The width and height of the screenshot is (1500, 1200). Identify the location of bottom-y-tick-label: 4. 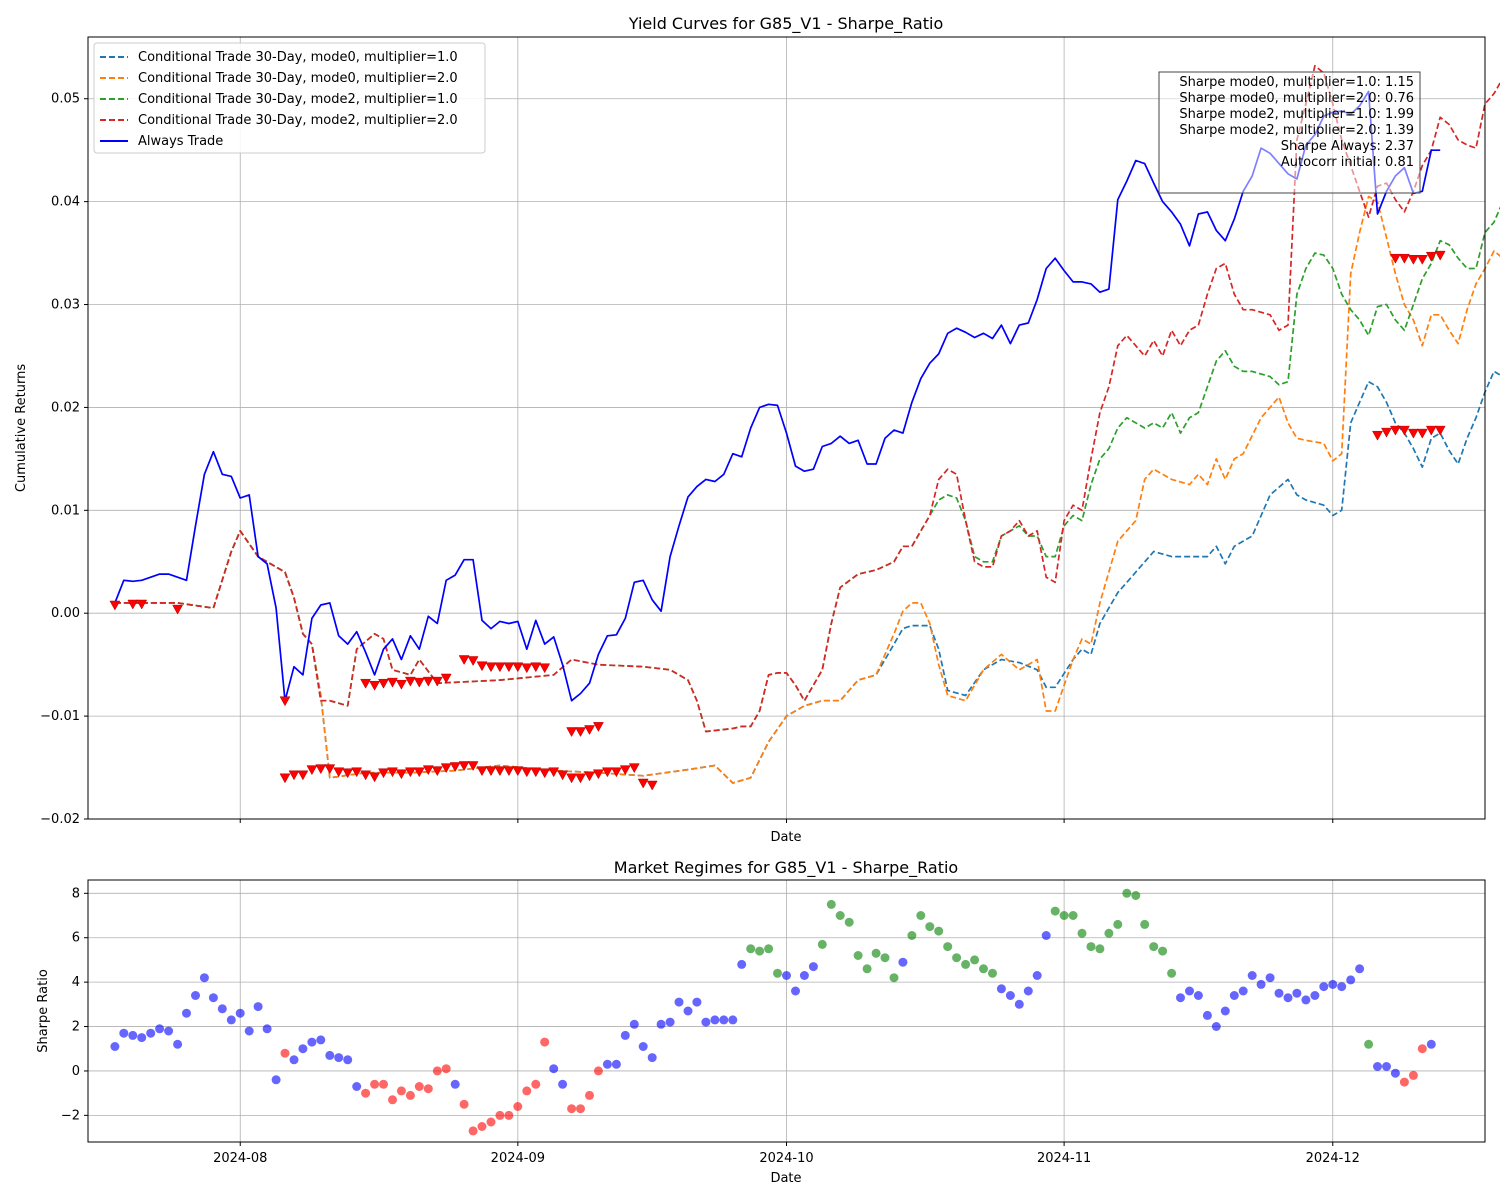
(76, 982).